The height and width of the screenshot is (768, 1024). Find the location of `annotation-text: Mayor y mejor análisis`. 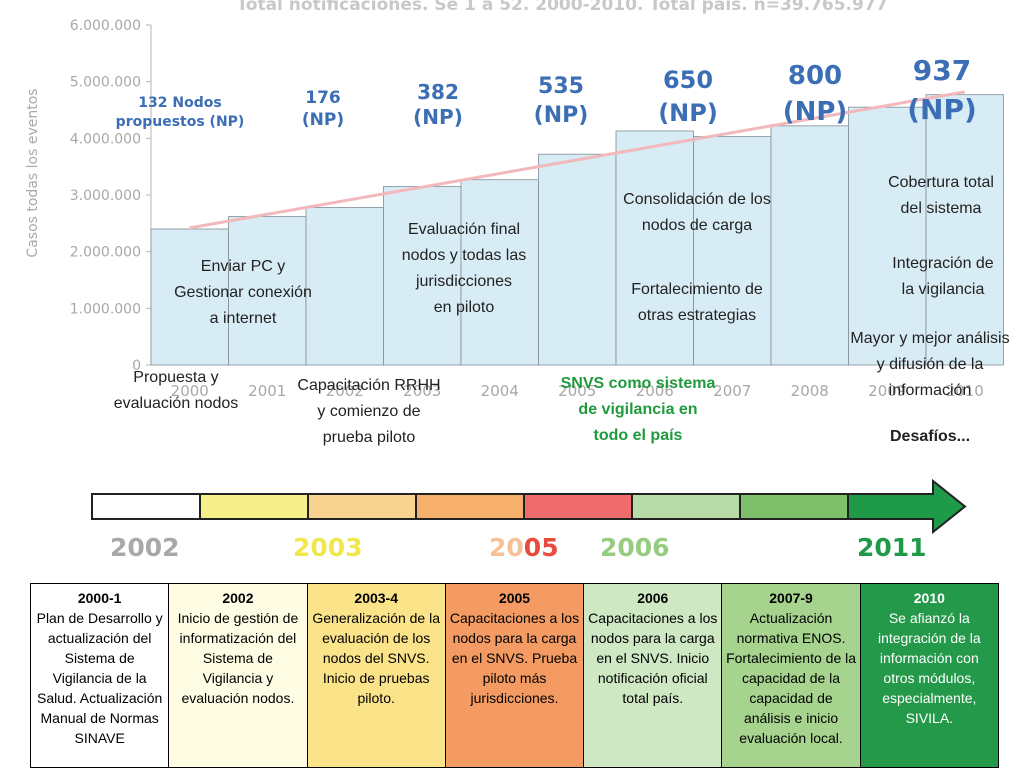

annotation-text: Mayor y mejor análisis is located at coordinates (929, 338).